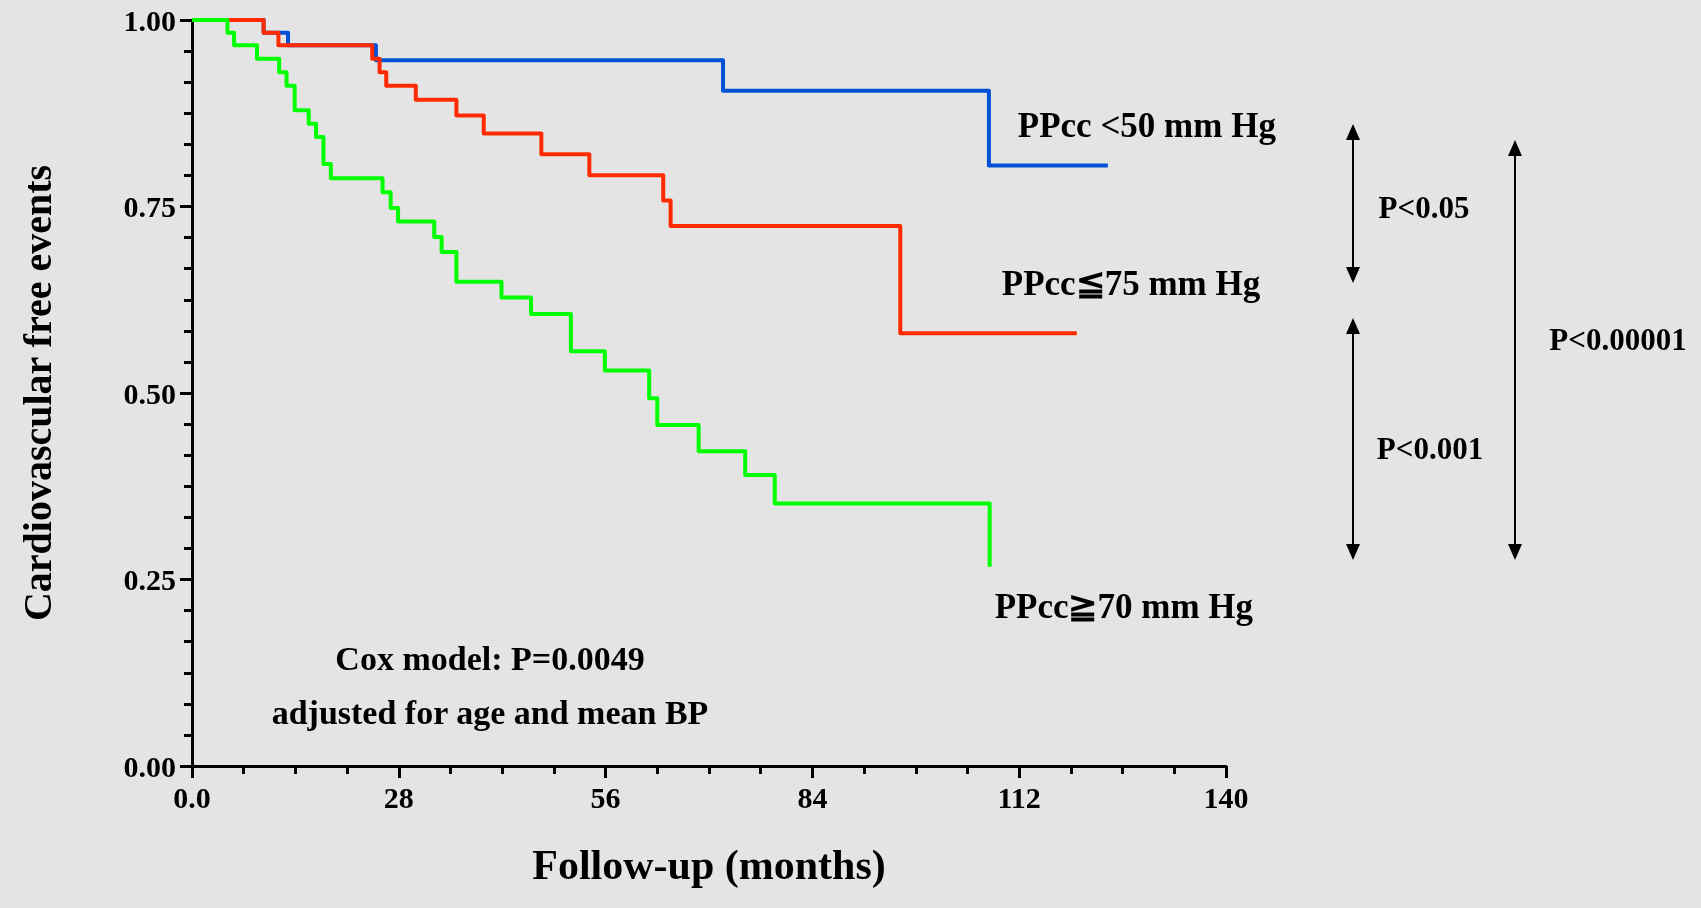  Describe the element at coordinates (812, 797) in the screenshot. I see `x-tick-label: 84` at that location.